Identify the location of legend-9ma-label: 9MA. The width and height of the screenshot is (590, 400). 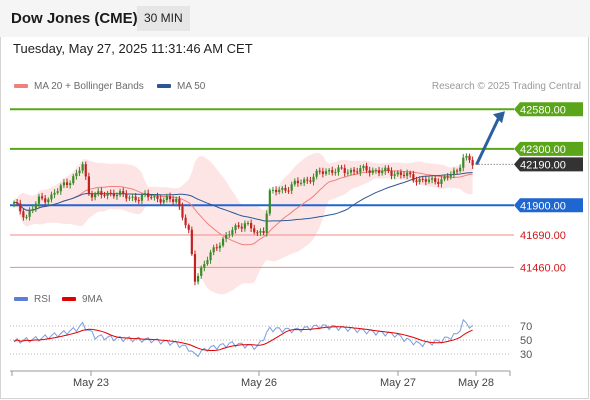
(92, 299).